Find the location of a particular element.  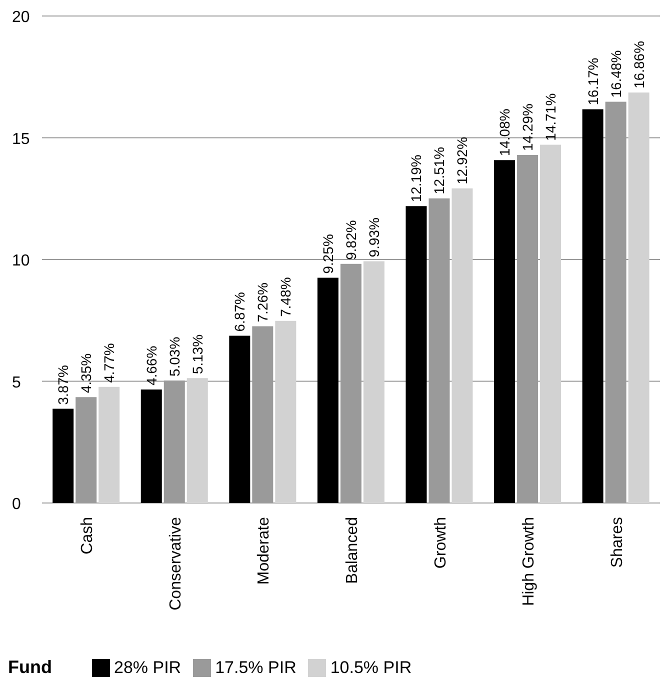

data-label: 9.82% is located at coordinates (350, 240).